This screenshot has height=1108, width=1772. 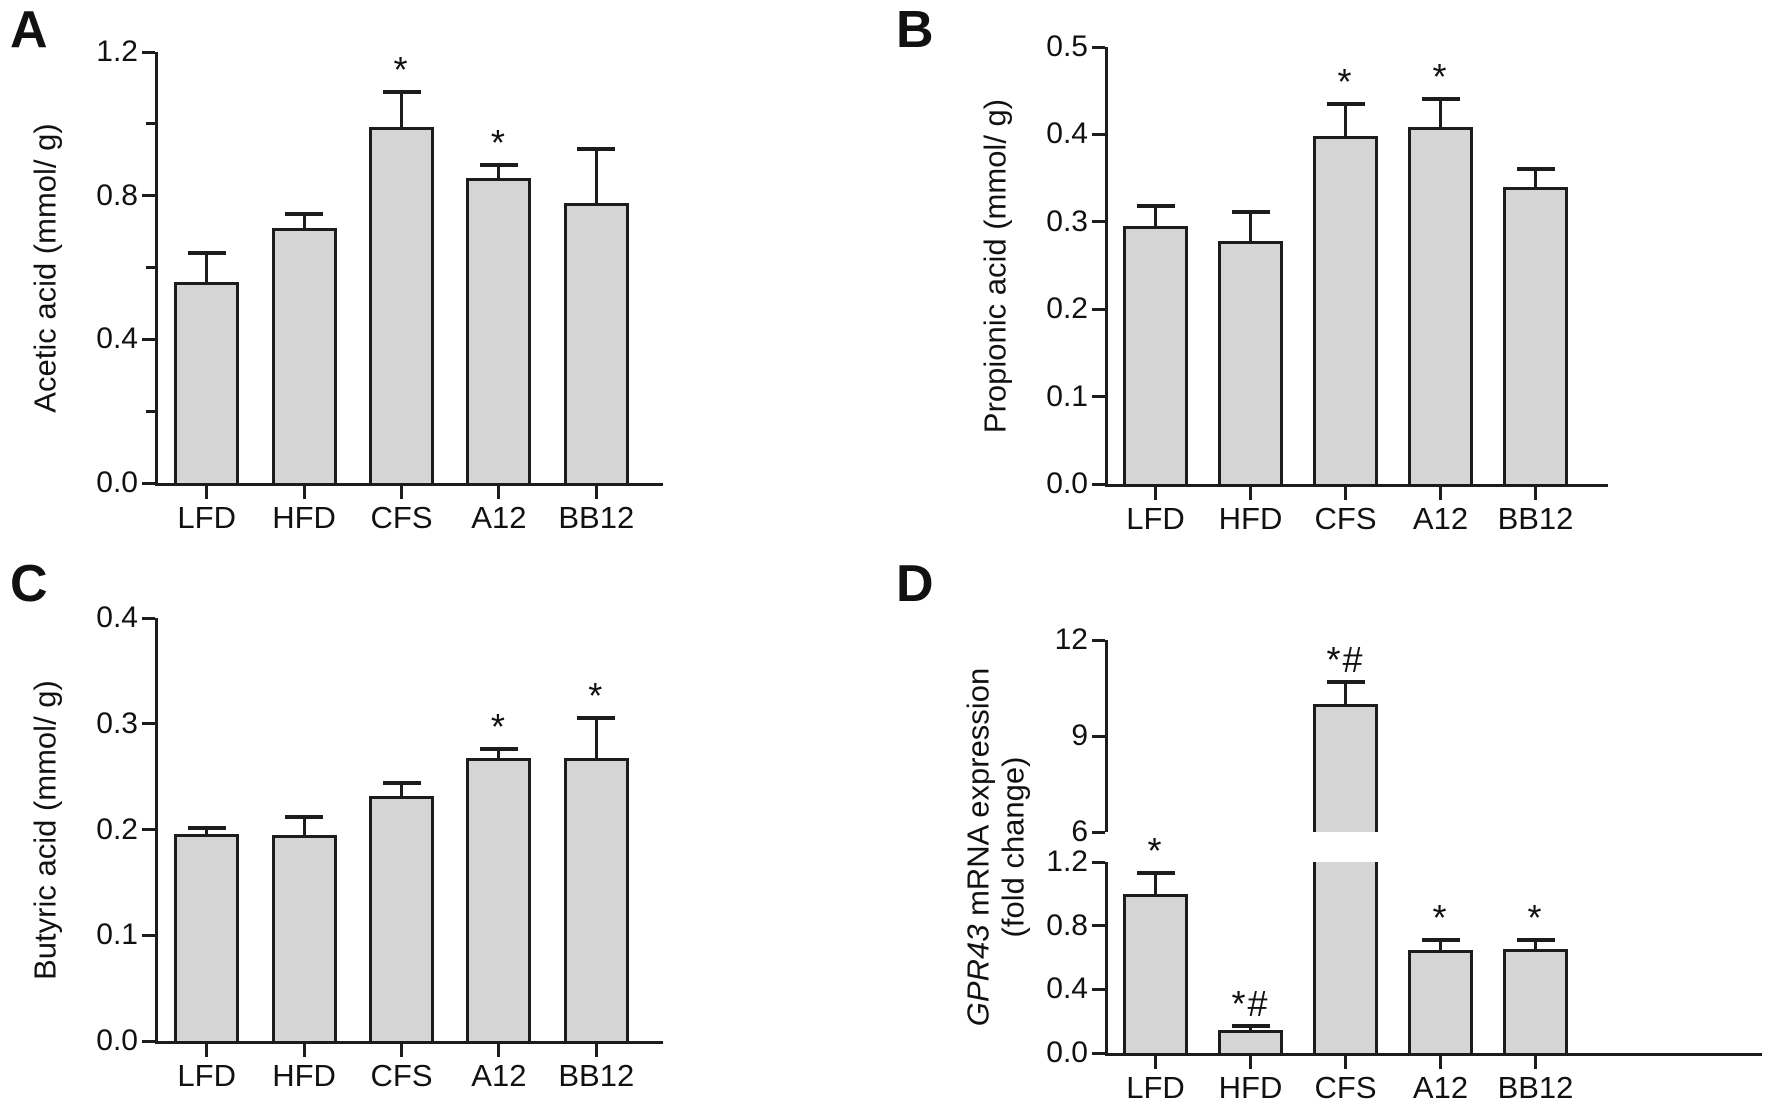 I want to click on bar-cfs, so click(x=401, y=305).